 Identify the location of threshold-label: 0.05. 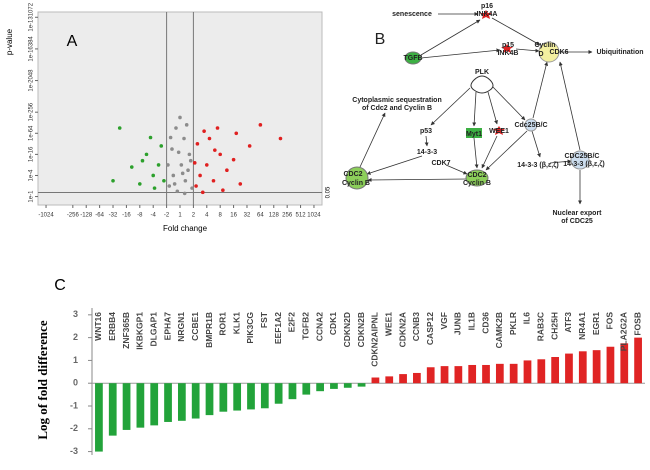
(329, 192).